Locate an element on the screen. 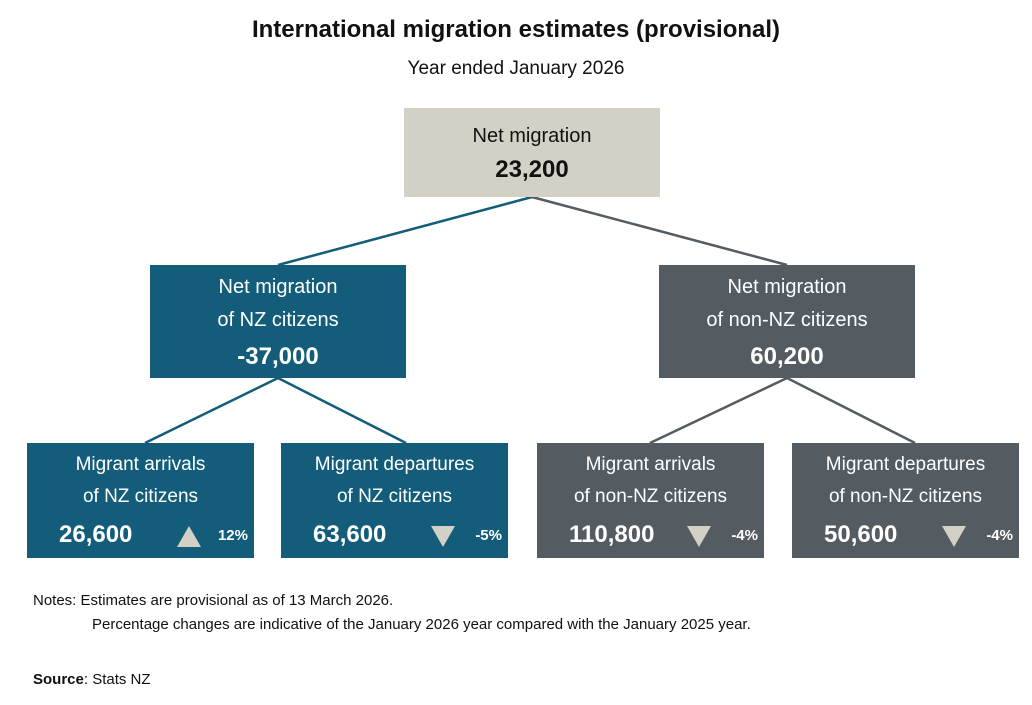  non-nz-arrivals-stat: 110,800 -4% is located at coordinates (650, 535).